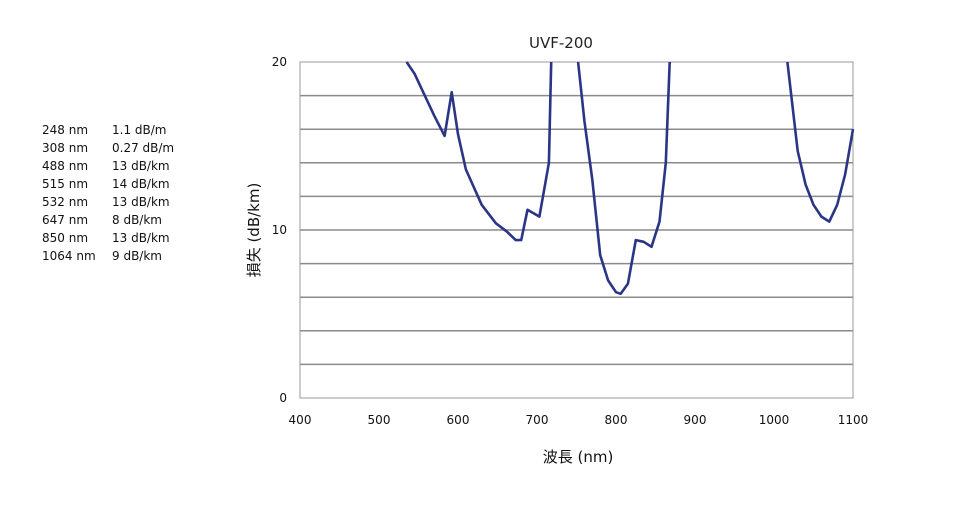 Image resolution: width=964 pixels, height=517 pixels. What do you see at coordinates (578, 457) in the screenshot?
I see `x-axis-title: 波長 (nm)` at bounding box center [578, 457].